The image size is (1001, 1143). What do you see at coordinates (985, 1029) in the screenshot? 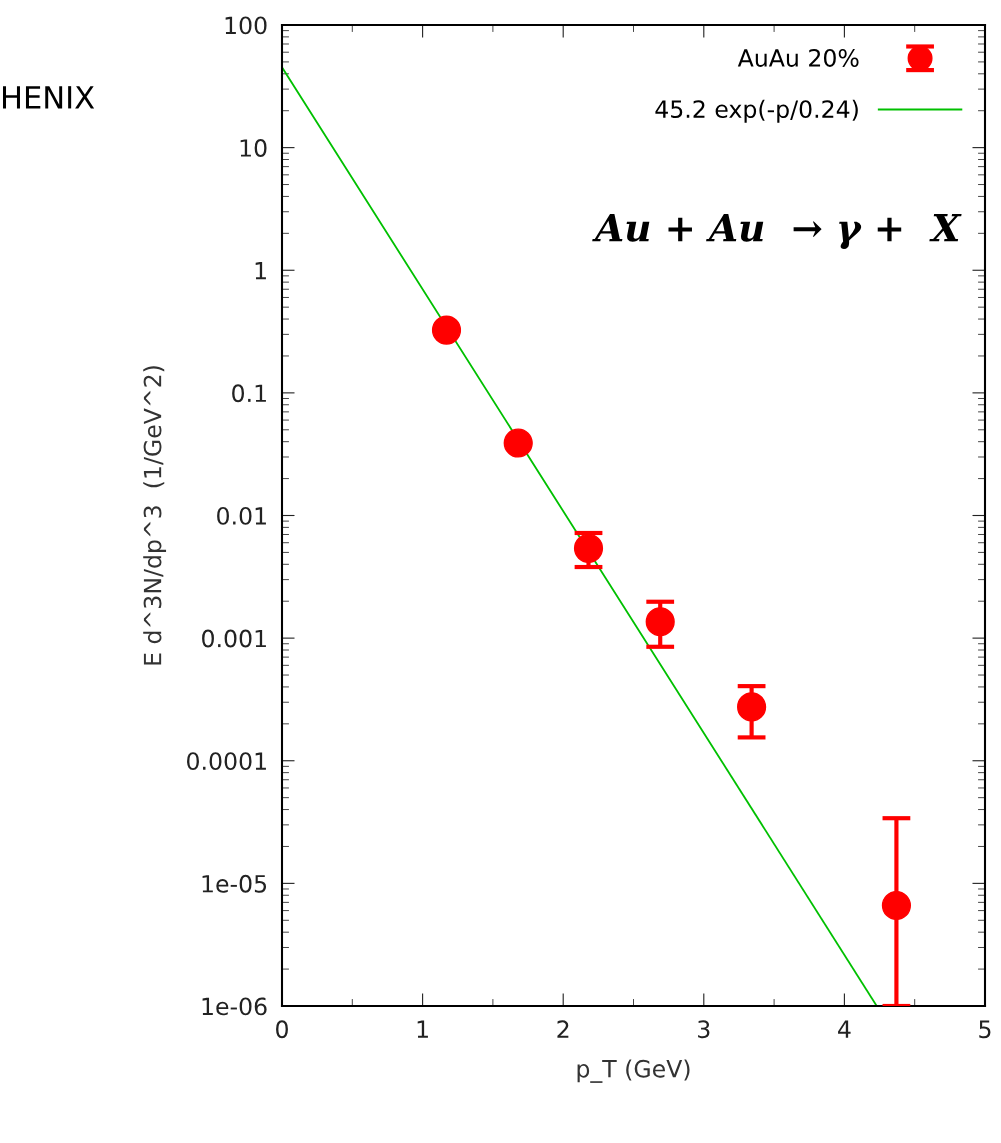
I see `x-tick-label: 5` at bounding box center [985, 1029].